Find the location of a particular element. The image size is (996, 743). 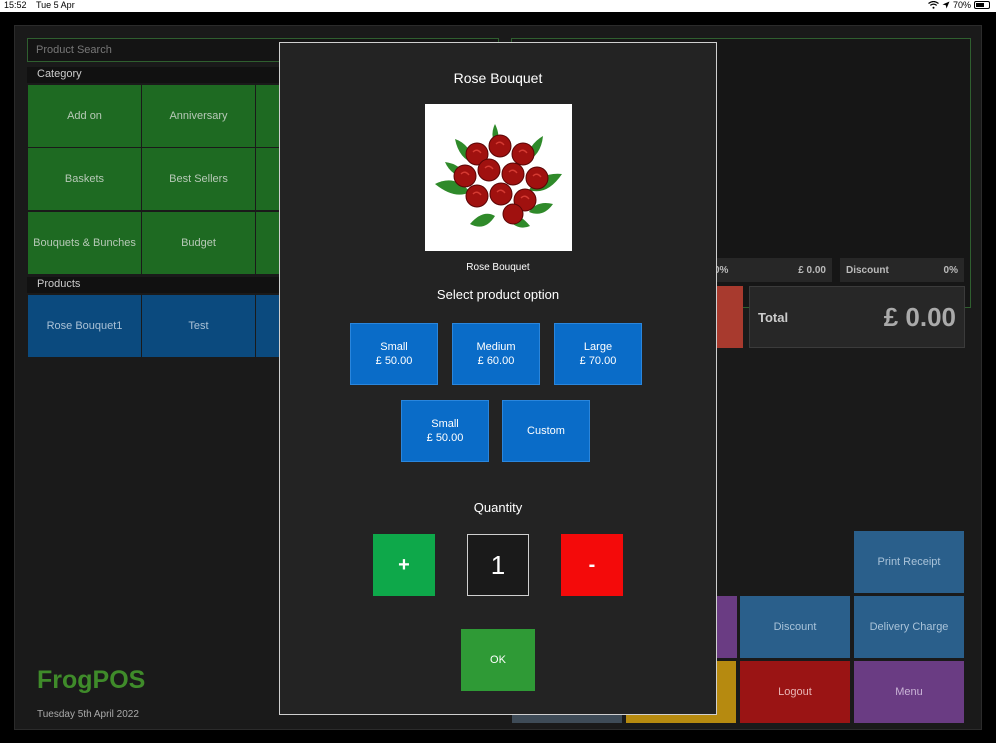

menu-button: Menu is located at coordinates (909, 692).